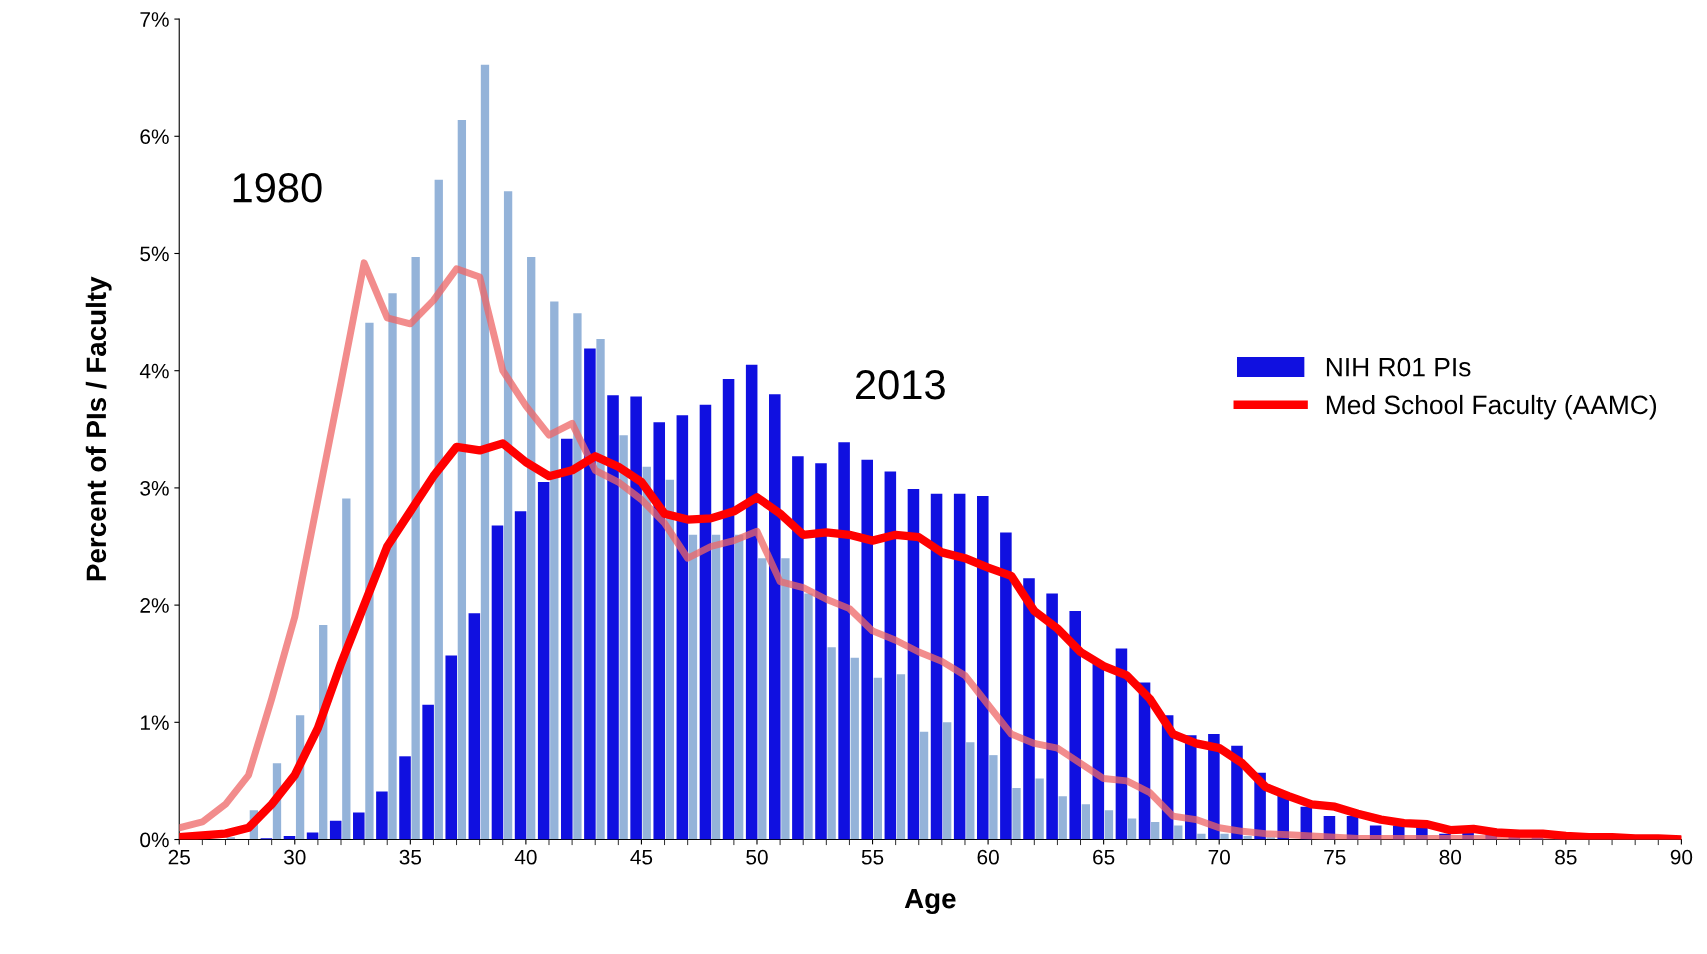  Describe the element at coordinates (410, 857) in the screenshot. I see `x-tick-label: 35` at that location.